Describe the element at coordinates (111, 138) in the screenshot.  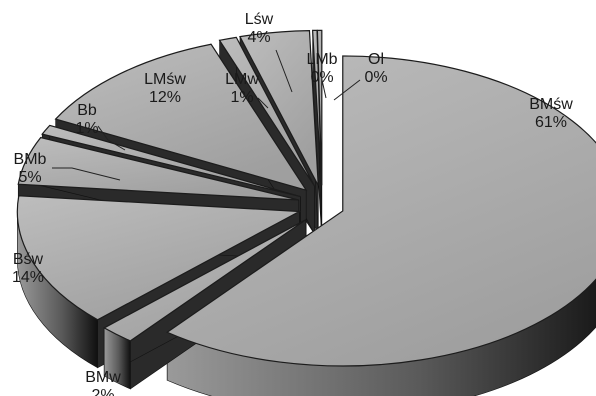
I see `leader-line-Bb` at that location.